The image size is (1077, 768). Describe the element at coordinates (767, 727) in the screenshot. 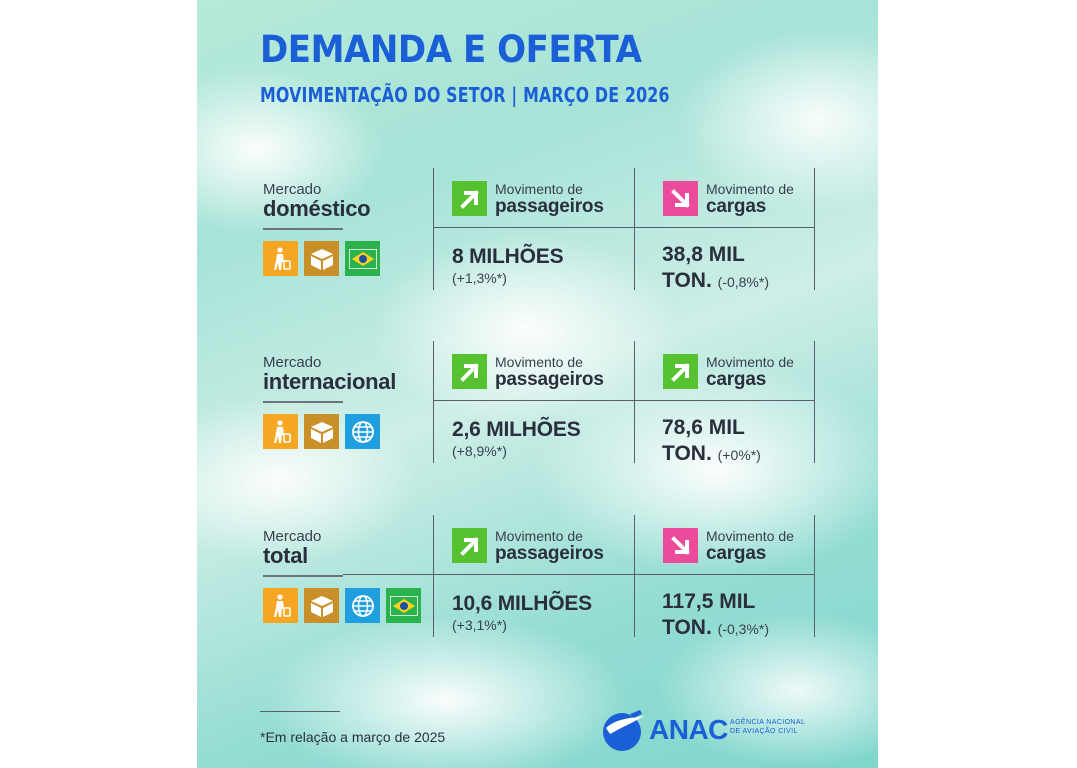

I see `logo-subtitle: AGÊNCIA NACIONAL DE AVIAÇÃO CIVIL` at that location.